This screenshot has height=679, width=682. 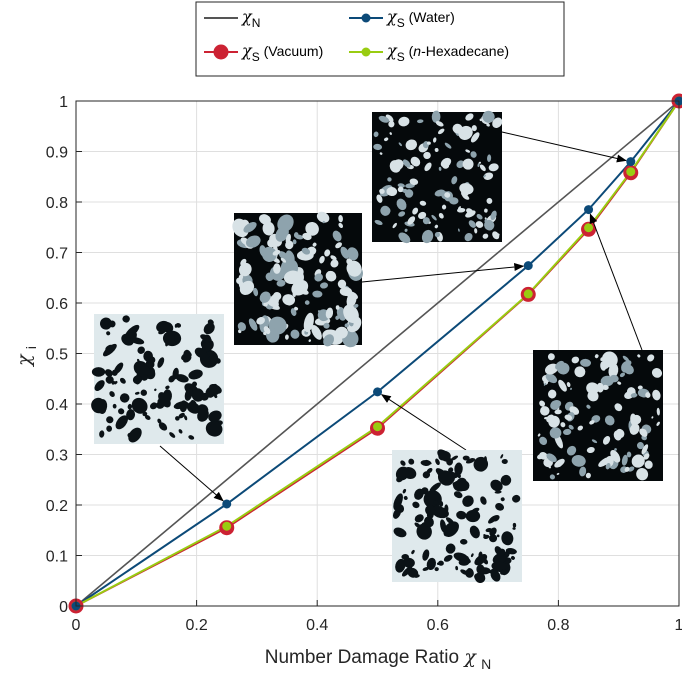 What do you see at coordinates (378, 659) in the screenshot?
I see `x-axis-label: Number Damage Ratio χ N` at bounding box center [378, 659].